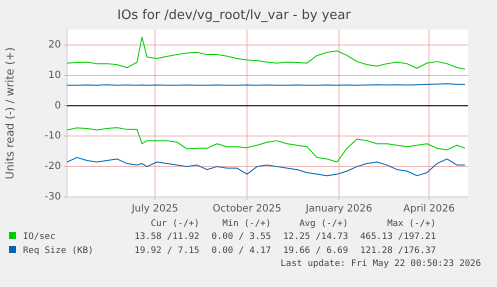 Image resolution: width=497 pixels, height=287 pixels. I want to click on legend-label: IO/sec, so click(39, 237).